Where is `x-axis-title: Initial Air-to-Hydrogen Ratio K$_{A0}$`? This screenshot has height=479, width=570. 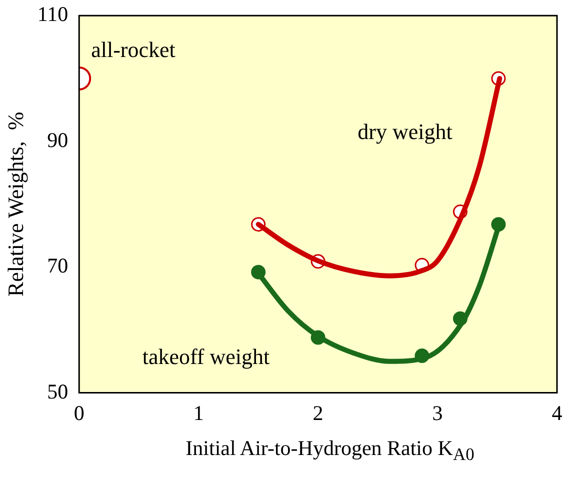
x-axis-title: Initial Air-to-Hydrogen Ratio K$_{A0}$ is located at coordinates (330, 451).